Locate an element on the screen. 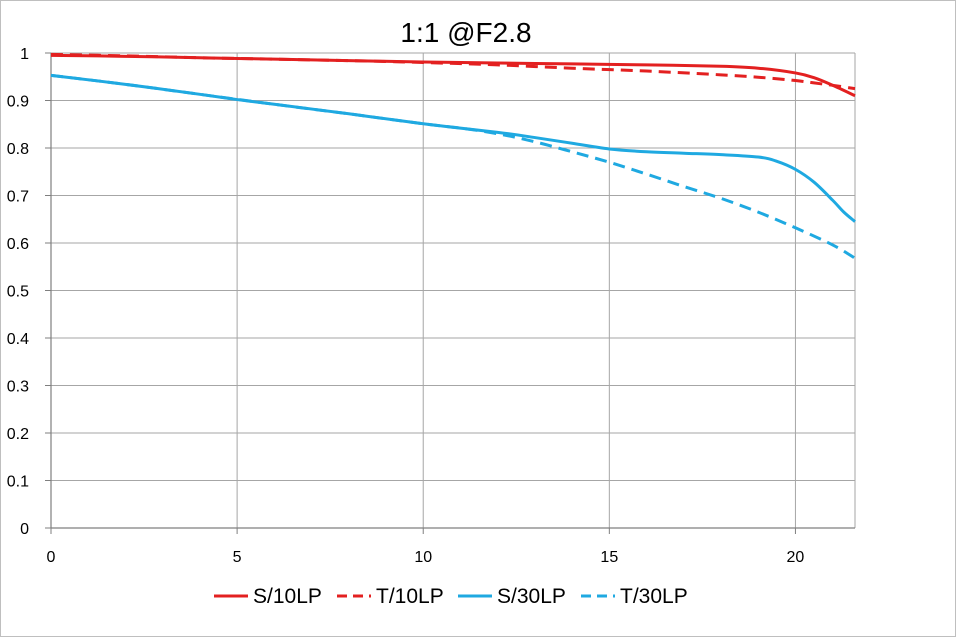  y-tick-label: 0.7 is located at coordinates (18, 197).